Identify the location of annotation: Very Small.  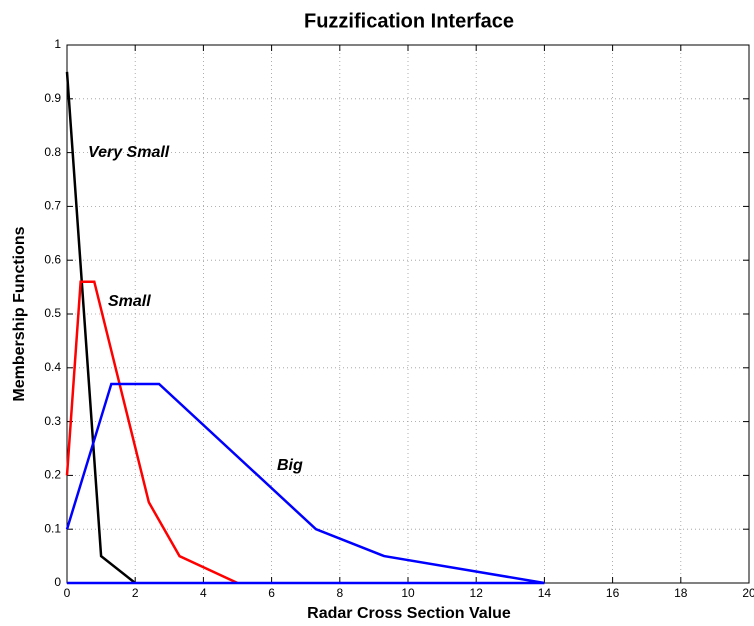
(129, 152).